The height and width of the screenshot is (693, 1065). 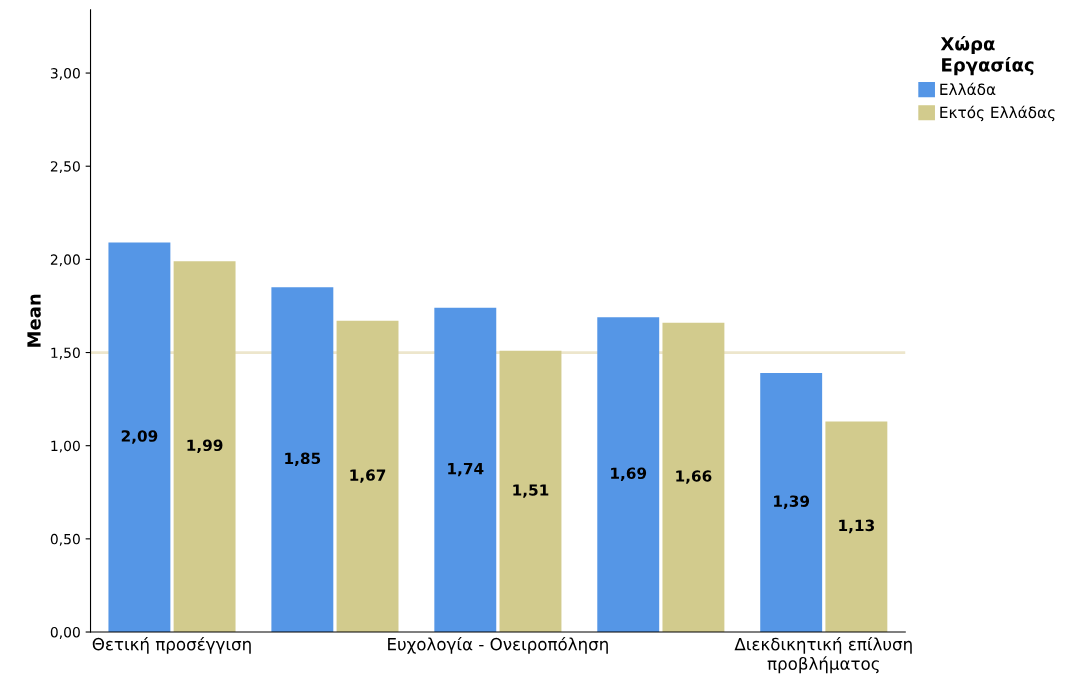 What do you see at coordinates (65, 74) in the screenshot?
I see `y-tick-label: 3,00` at bounding box center [65, 74].